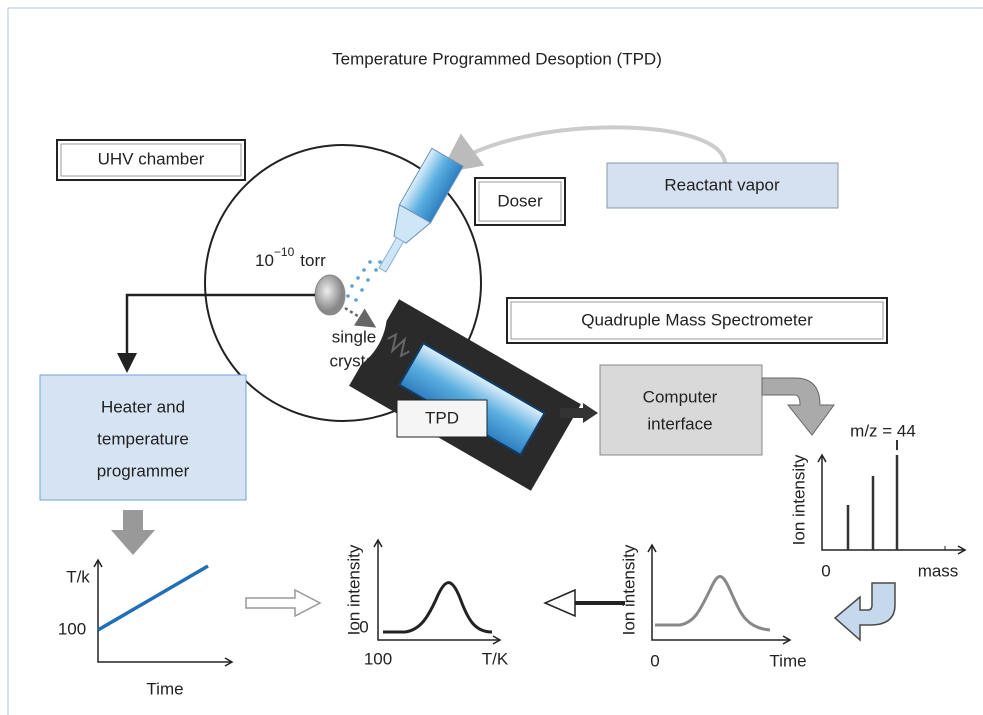 The image size is (983, 715). What do you see at coordinates (497, 58) in the screenshot?
I see `title: Temperature Programmed Desoption (TPD)` at bounding box center [497, 58].